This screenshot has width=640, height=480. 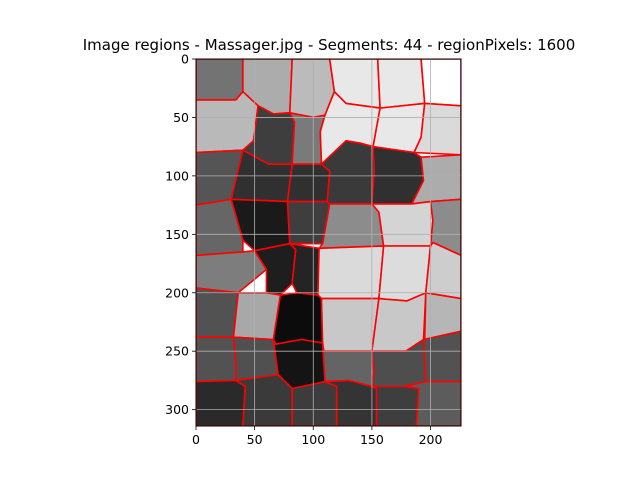 What do you see at coordinates (372, 439) in the screenshot?
I see `x-tick-label: 150` at bounding box center [372, 439].